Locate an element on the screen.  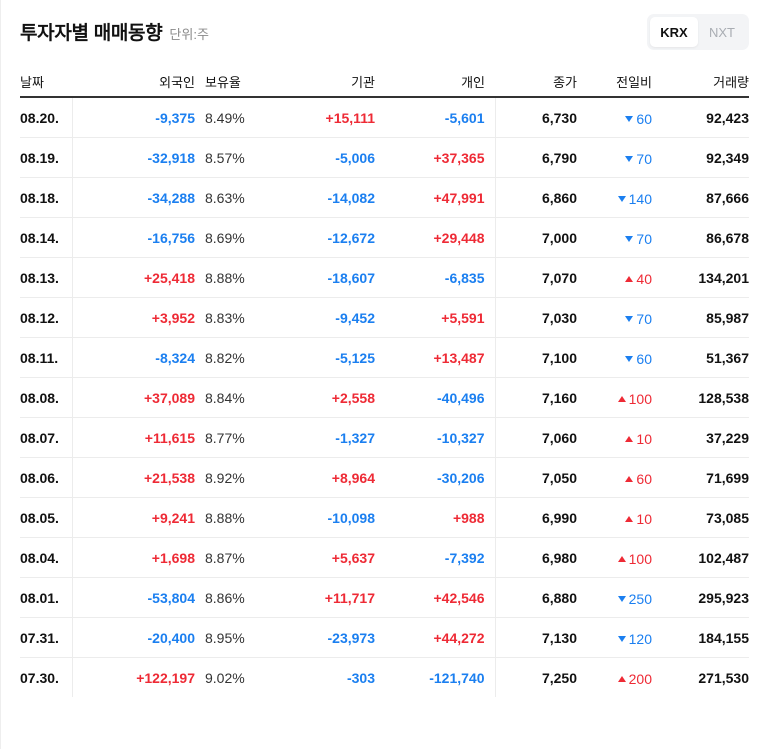
table-header-row: 날짜 외국인 보유율 기관 개인 종가 전일비 거래량 is located at coordinates (384, 82).